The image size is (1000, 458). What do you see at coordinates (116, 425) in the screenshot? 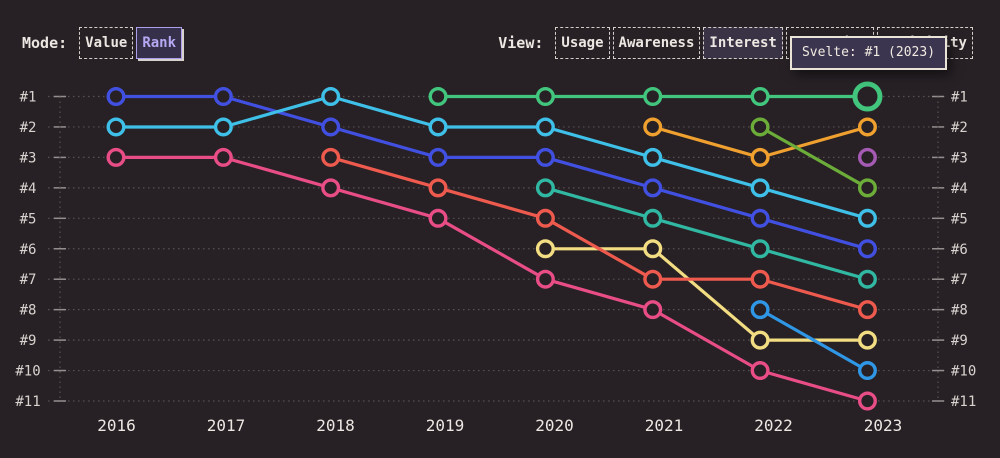
I see `year-label: 2016` at bounding box center [116, 425].